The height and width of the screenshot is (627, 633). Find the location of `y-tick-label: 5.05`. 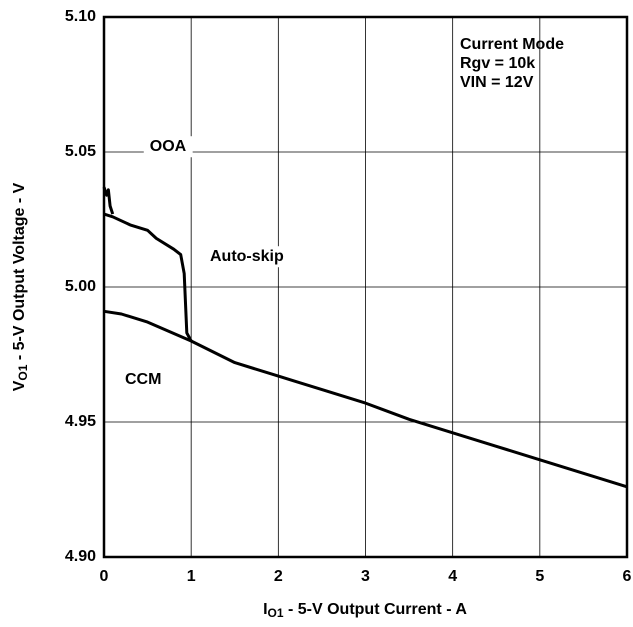

y-tick-label: 5.05 is located at coordinates (80, 151).